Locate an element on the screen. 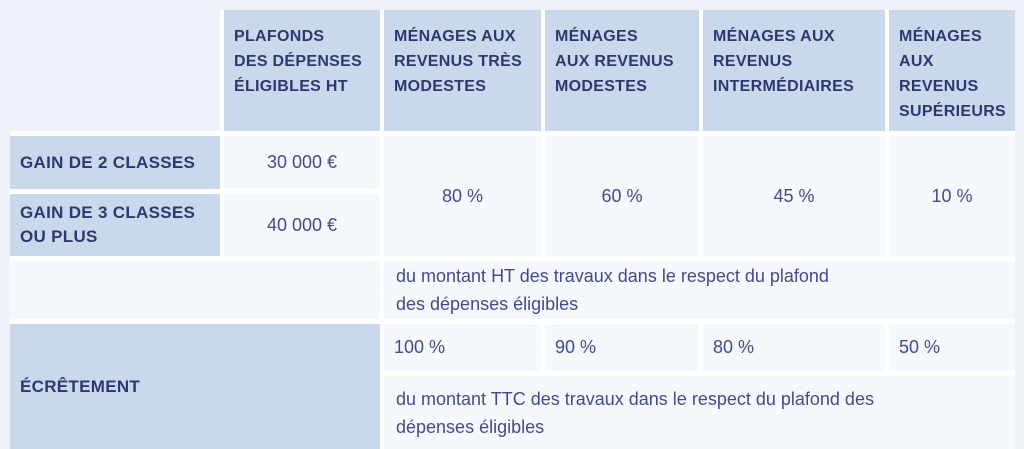 This screenshot has width=1024, height=449. ecretement-intermediaires: 80 % is located at coordinates (794, 347).